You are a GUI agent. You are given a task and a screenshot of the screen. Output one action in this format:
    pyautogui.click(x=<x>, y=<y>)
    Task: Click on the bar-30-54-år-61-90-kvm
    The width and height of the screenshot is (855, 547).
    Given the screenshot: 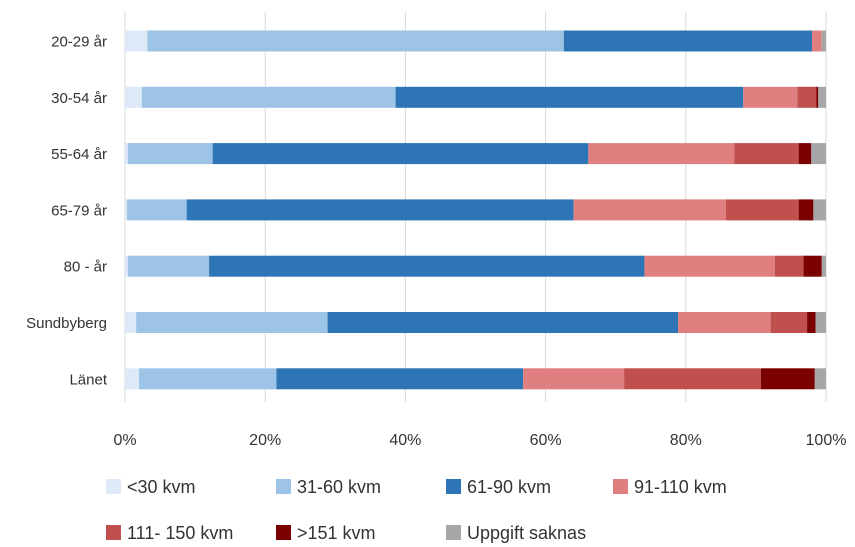 What is the action you would take?
    pyautogui.click(x=569, y=97)
    